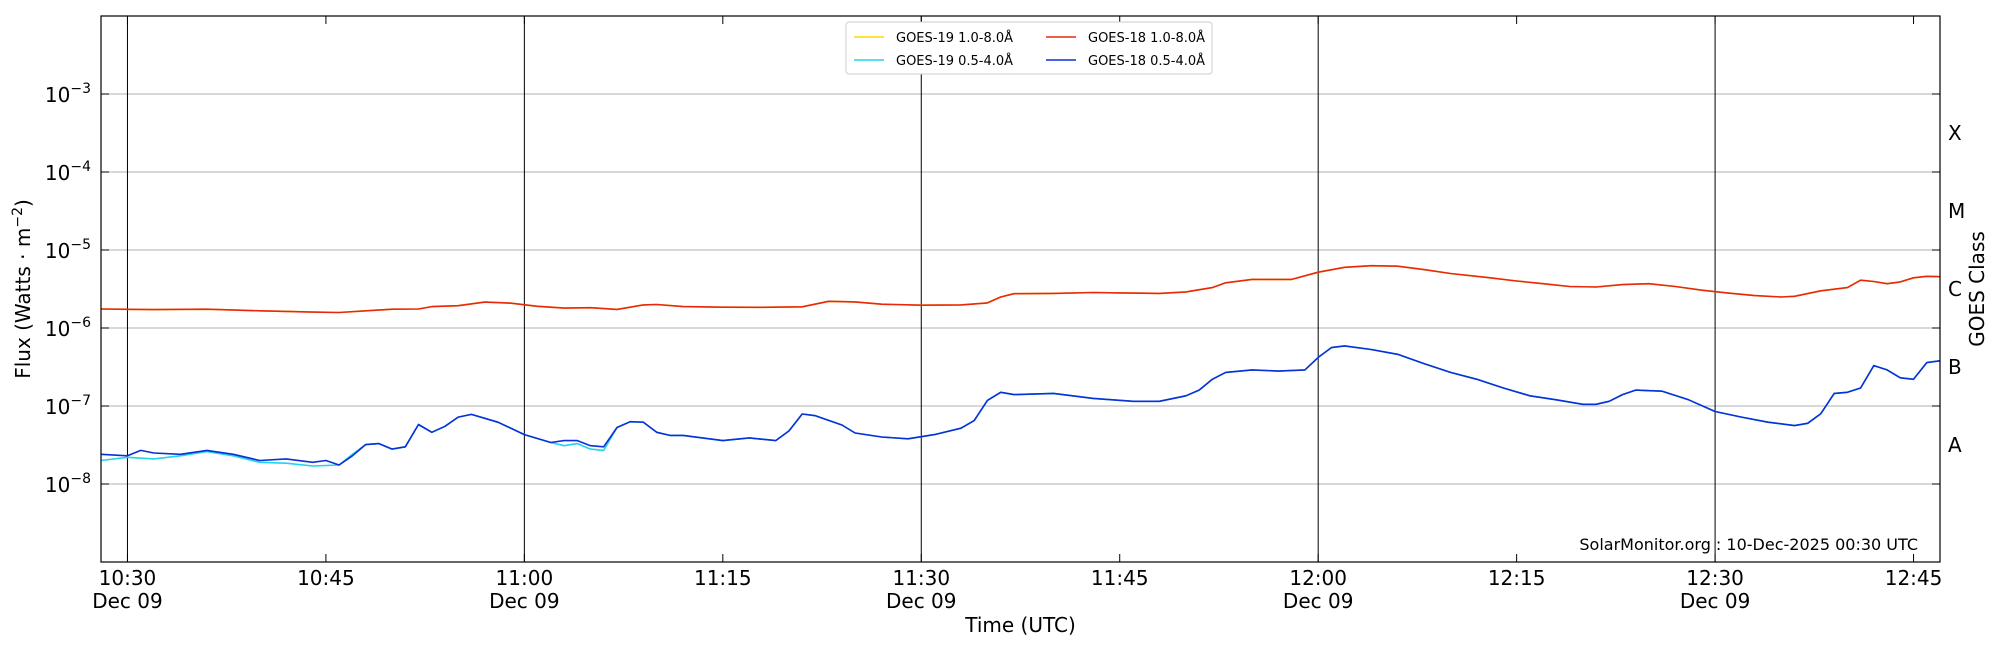 The image size is (2000, 650). What do you see at coordinates (128, 578) in the screenshot?
I see `x-tick-label: 10:30` at bounding box center [128, 578].